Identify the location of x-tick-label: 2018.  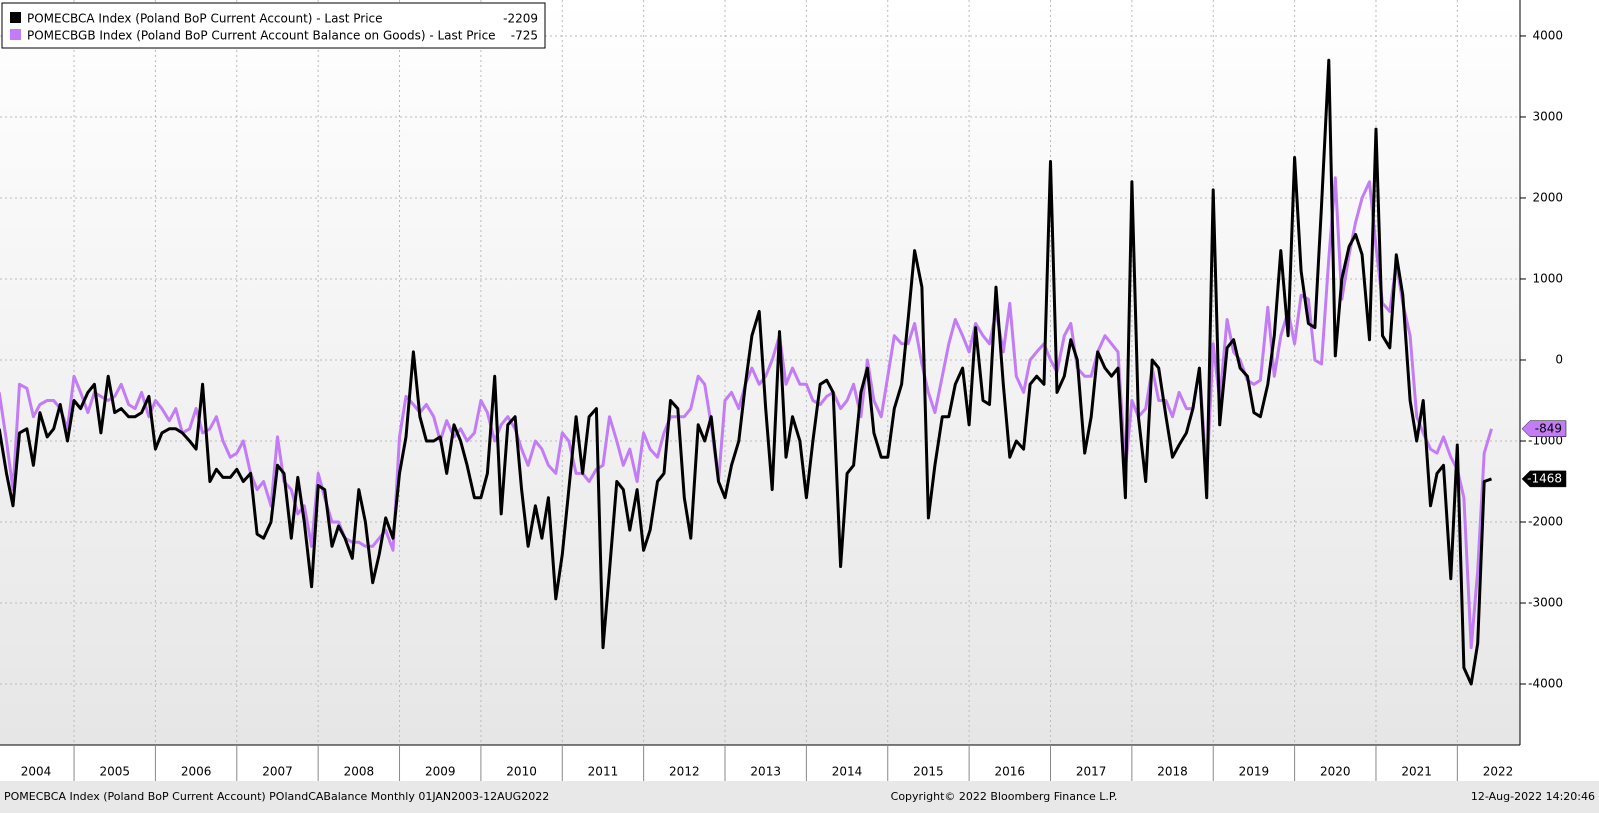
(1172, 772).